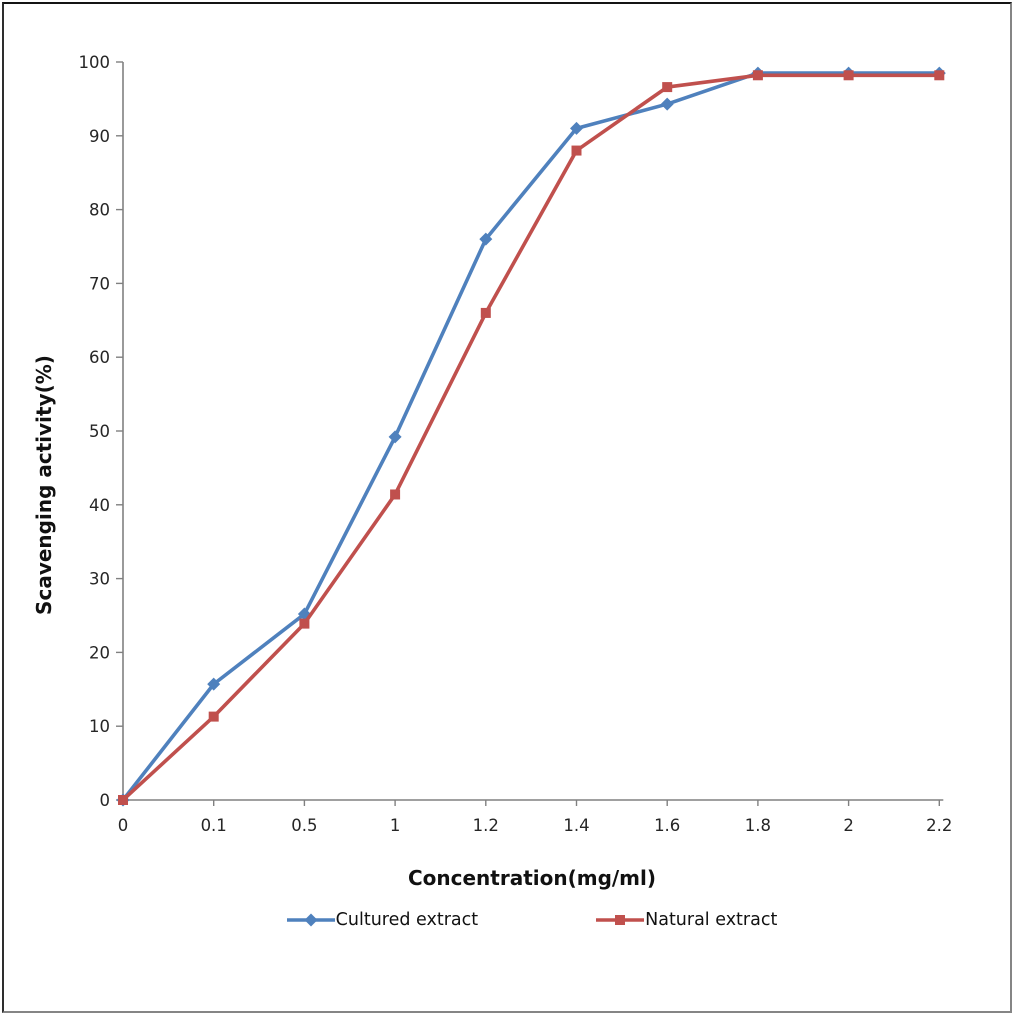 The width and height of the screenshot is (1014, 1015). Describe the element at coordinates (105, 800) in the screenshot. I see `y-tick-label: 0` at that location.